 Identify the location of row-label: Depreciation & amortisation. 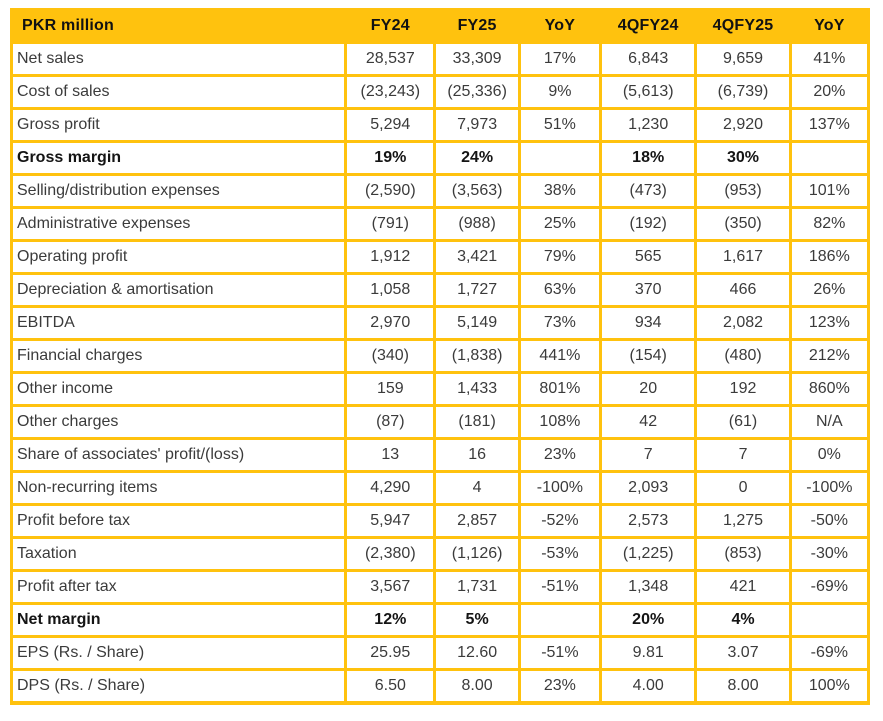
(178, 290).